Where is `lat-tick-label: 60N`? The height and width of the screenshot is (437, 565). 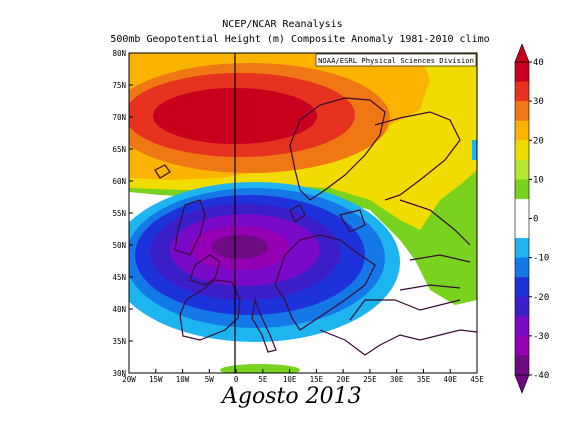
lat-tick-label: 60N is located at coordinates (119, 181).